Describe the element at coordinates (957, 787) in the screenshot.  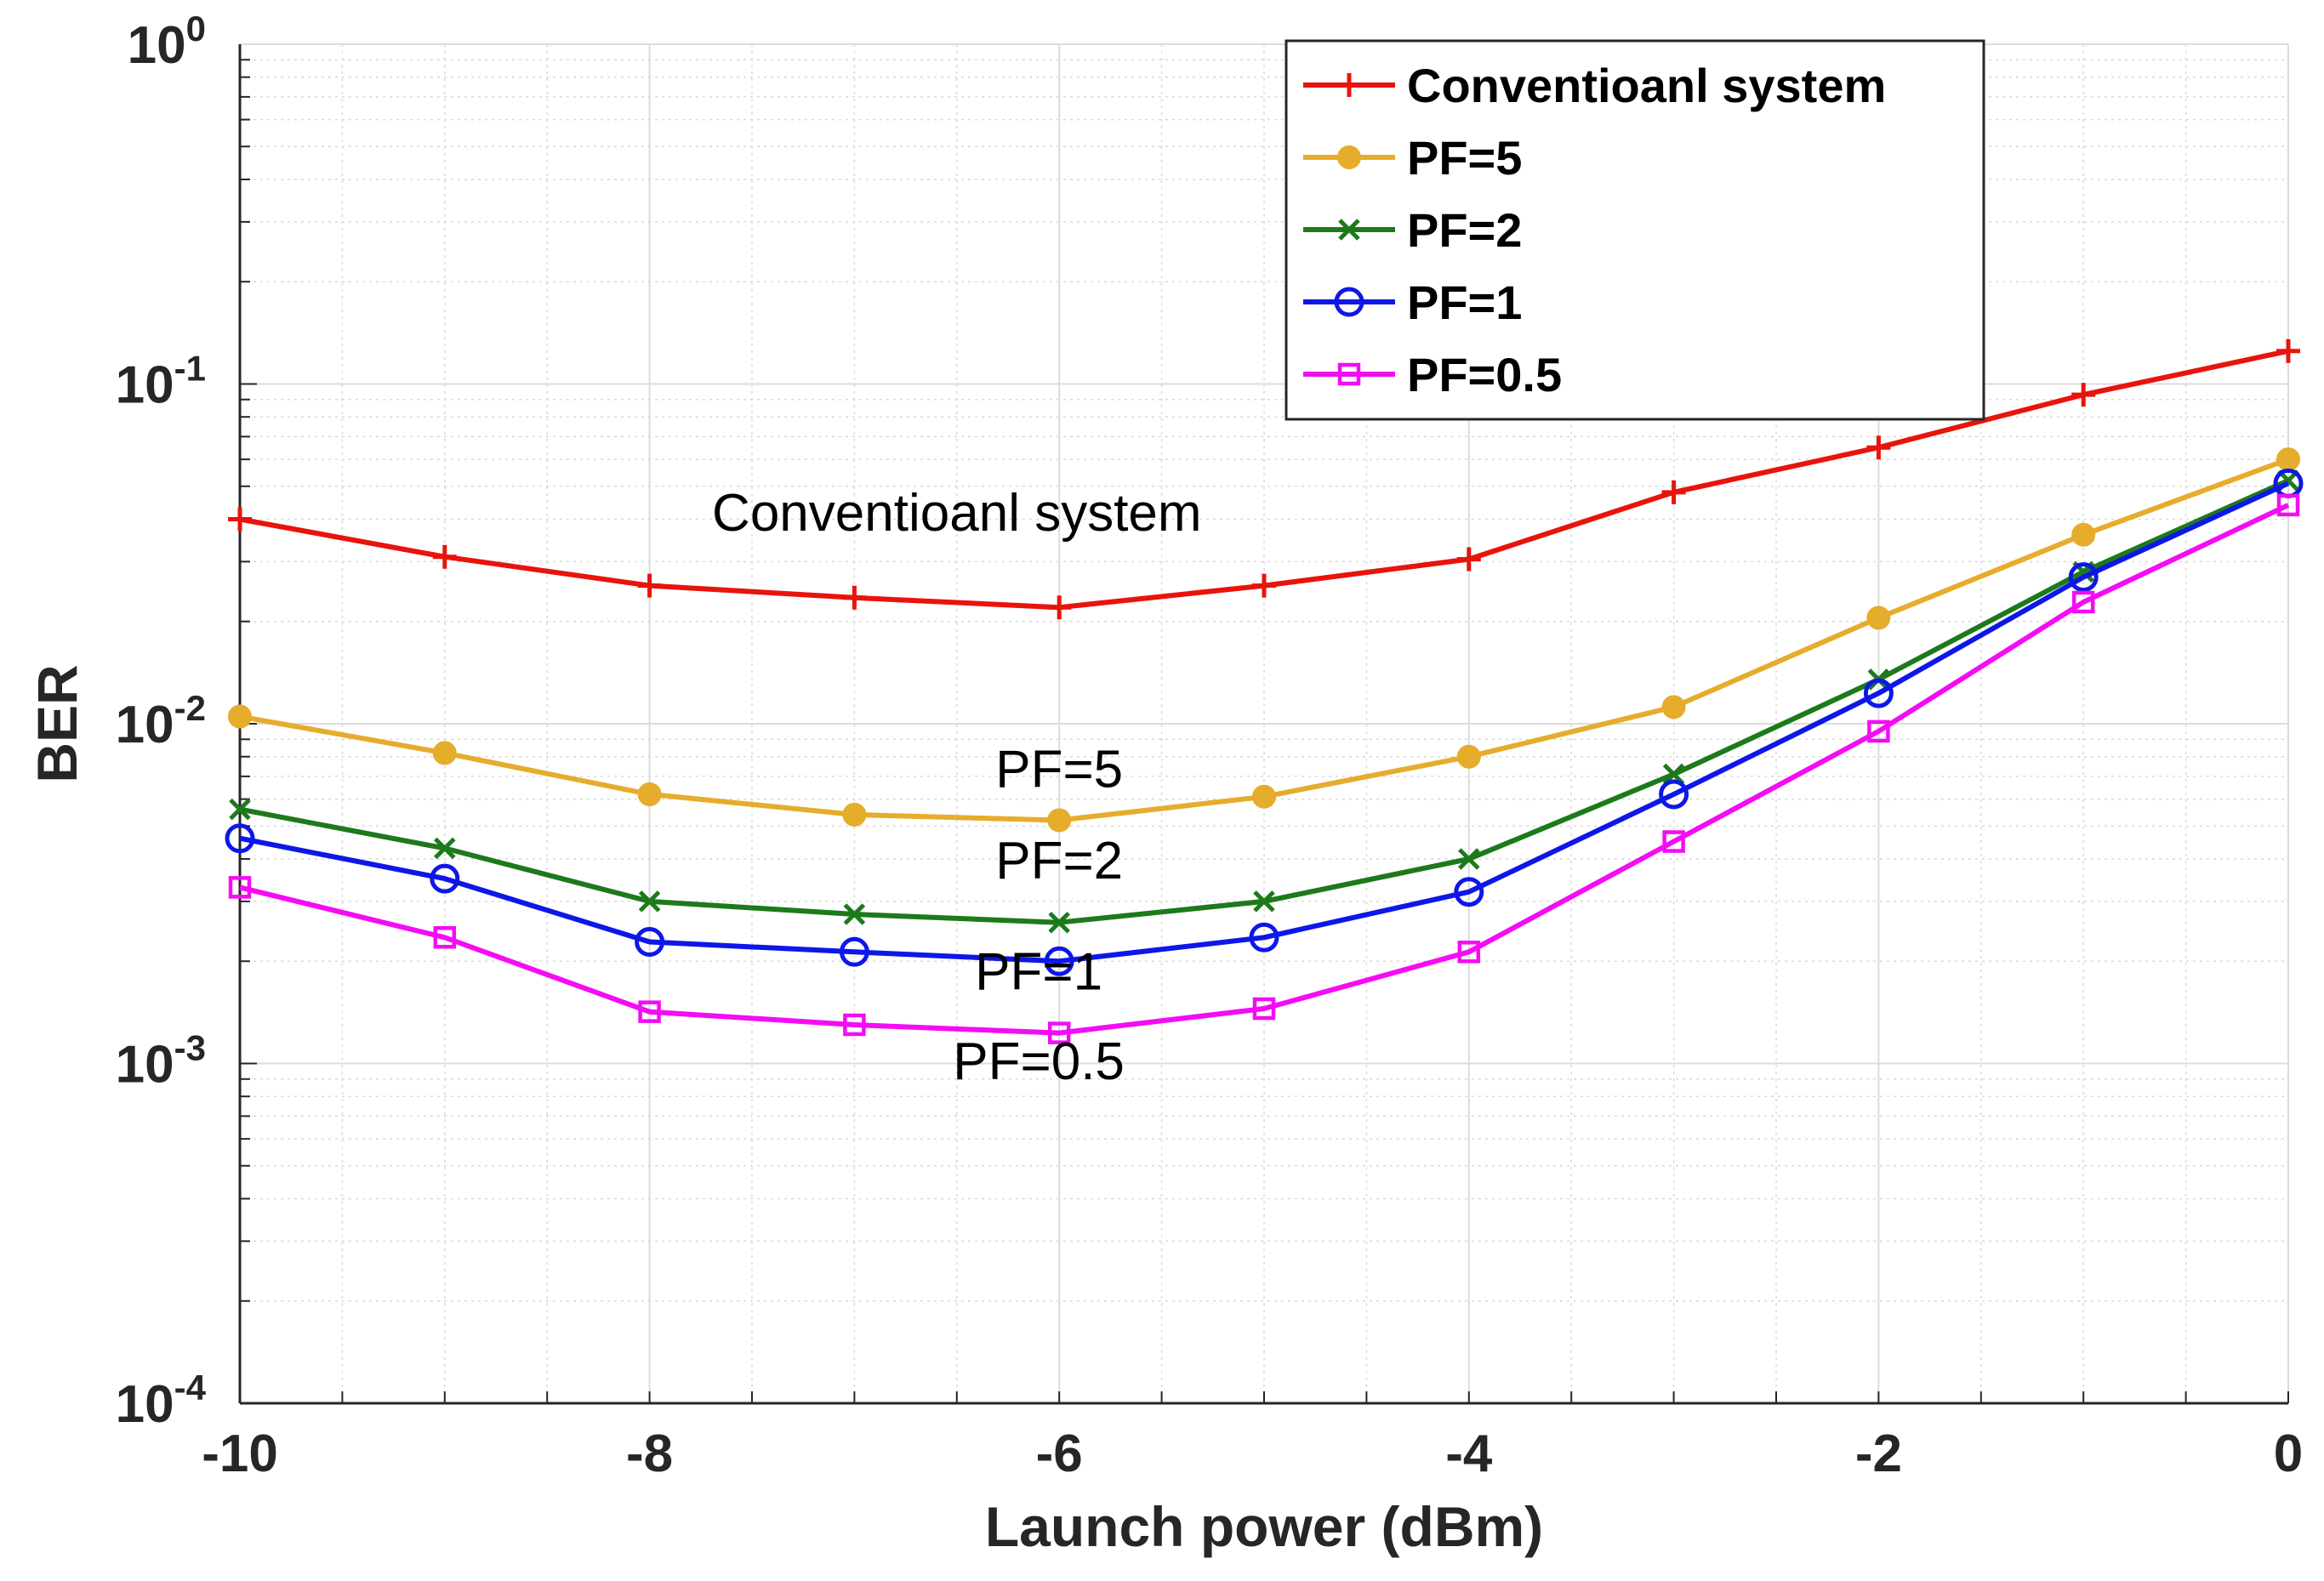
I see `annotations: Conventioanl system PF=5 PF=2 PF=1 PF=0.5` at that location.